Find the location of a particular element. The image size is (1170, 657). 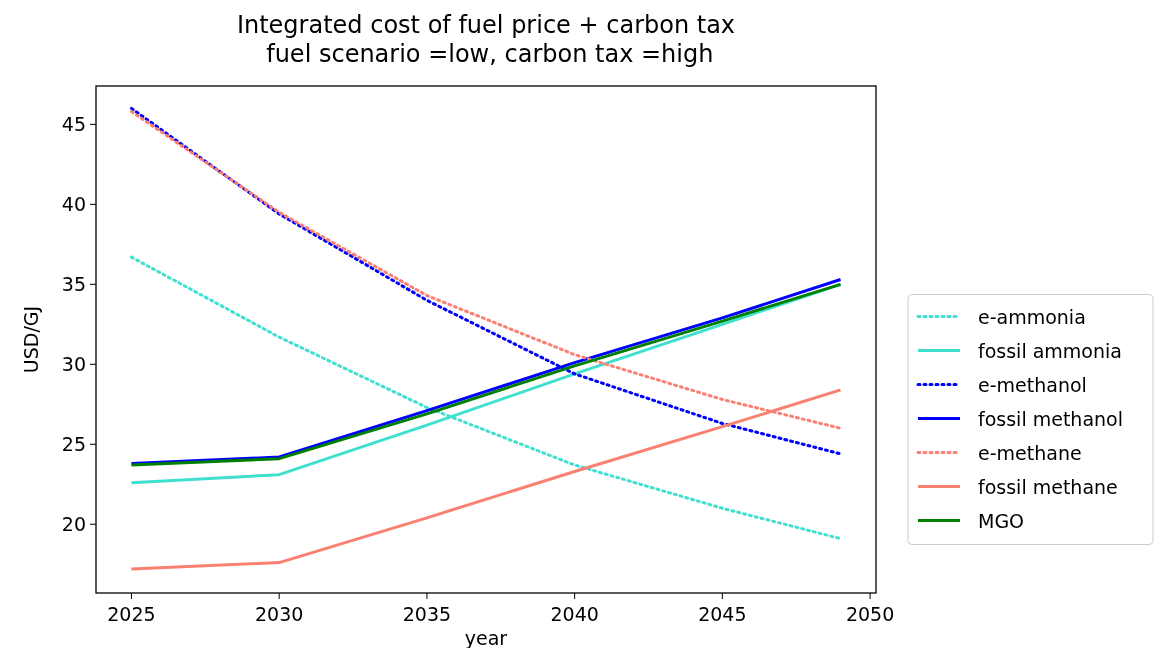

y-tick-label: 25 is located at coordinates (73, 444).